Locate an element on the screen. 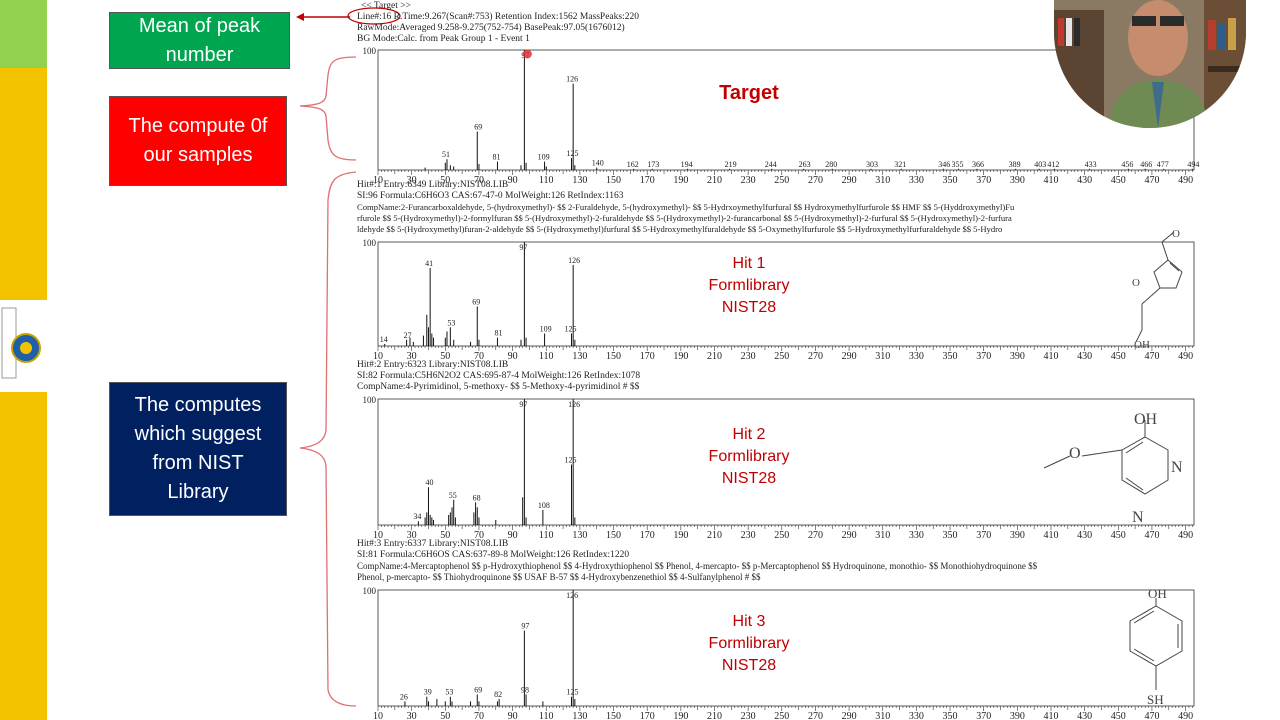  peak-label: 55 is located at coordinates (453, 495).